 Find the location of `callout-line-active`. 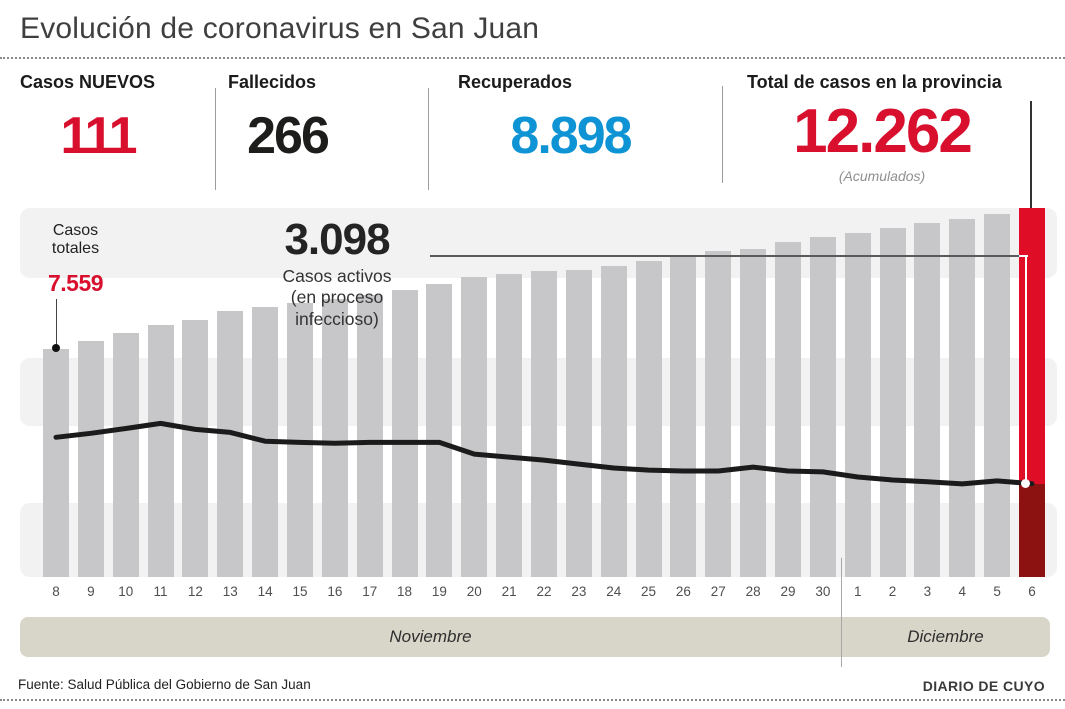

callout-line-active is located at coordinates (724, 256).